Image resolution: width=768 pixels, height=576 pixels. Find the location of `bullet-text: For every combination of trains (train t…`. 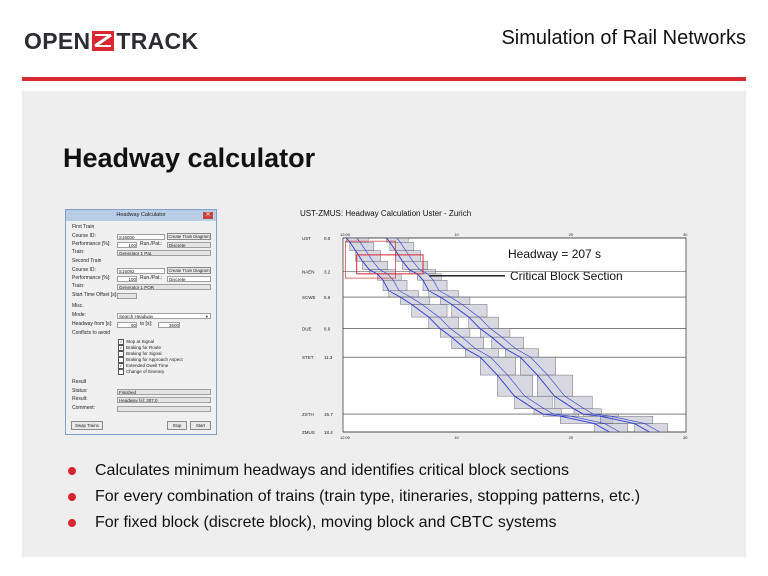

bullet-text: For every combination of trains (train t… is located at coordinates (368, 496).